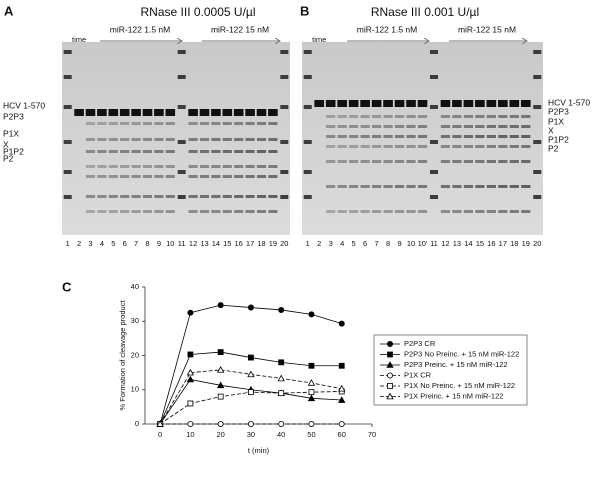 The image size is (610, 488). What do you see at coordinates (198, 12) in the screenshot?
I see `panel-title: RNase III 0.0005 U/µl` at bounding box center [198, 12].